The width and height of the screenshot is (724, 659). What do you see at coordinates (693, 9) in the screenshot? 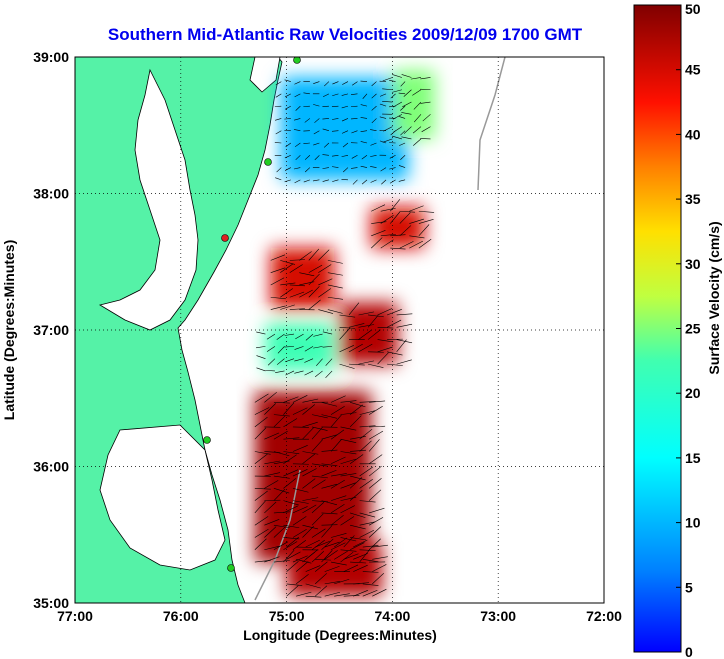
I see `colorbar-tick-label: 50` at bounding box center [693, 9].